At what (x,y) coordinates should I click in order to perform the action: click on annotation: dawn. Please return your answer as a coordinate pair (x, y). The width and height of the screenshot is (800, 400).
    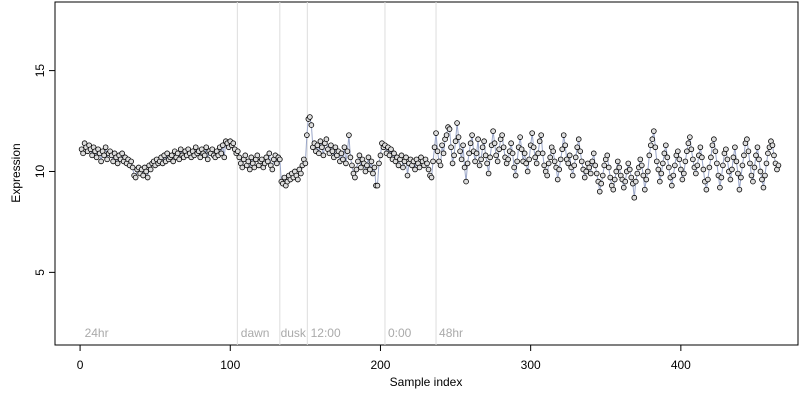
    Looking at the image, I should click on (255, 333).